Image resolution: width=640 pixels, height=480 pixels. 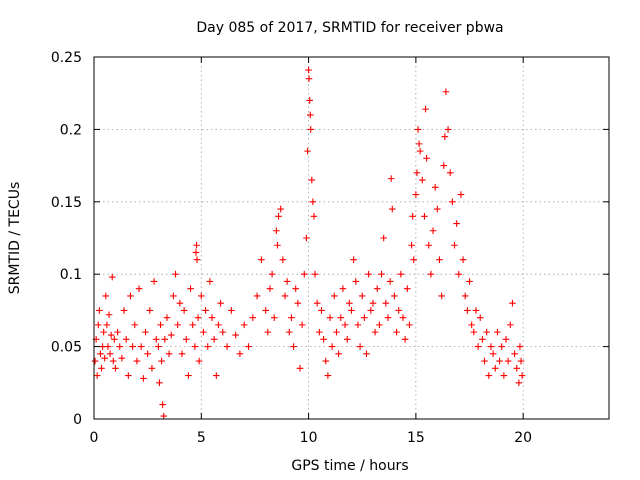 I want to click on y-tick-label: 0.25, so click(x=66, y=58).